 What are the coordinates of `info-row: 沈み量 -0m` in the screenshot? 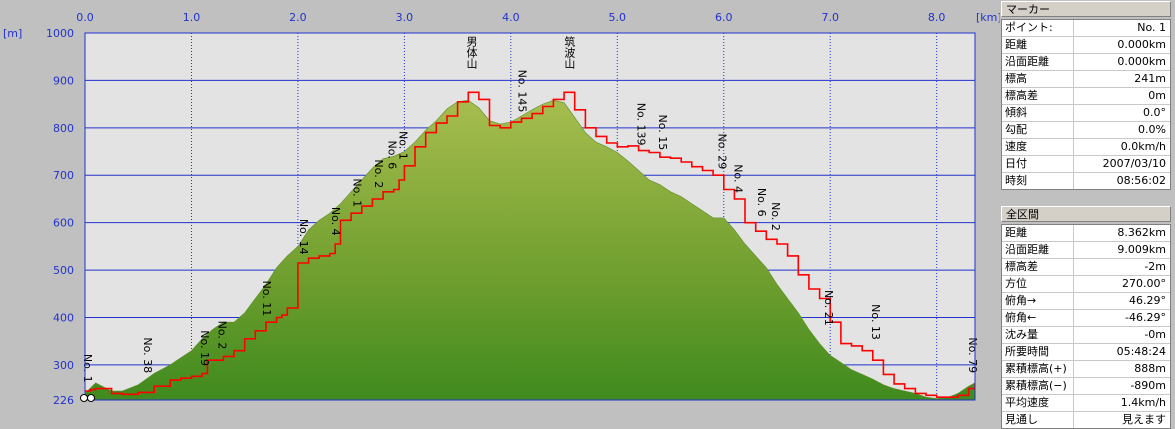 It's located at (1086, 335).